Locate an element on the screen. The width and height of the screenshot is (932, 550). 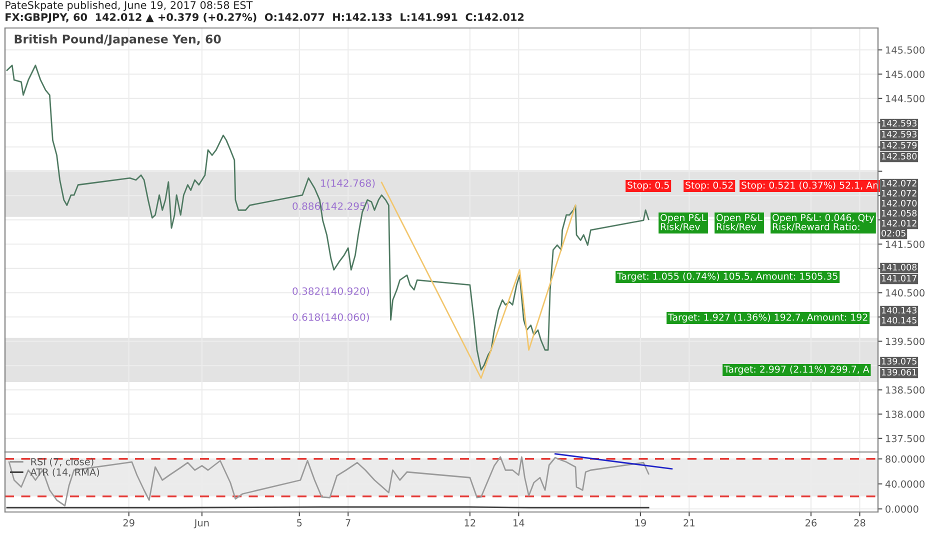
x-tick-label: 19 is located at coordinates (640, 522).